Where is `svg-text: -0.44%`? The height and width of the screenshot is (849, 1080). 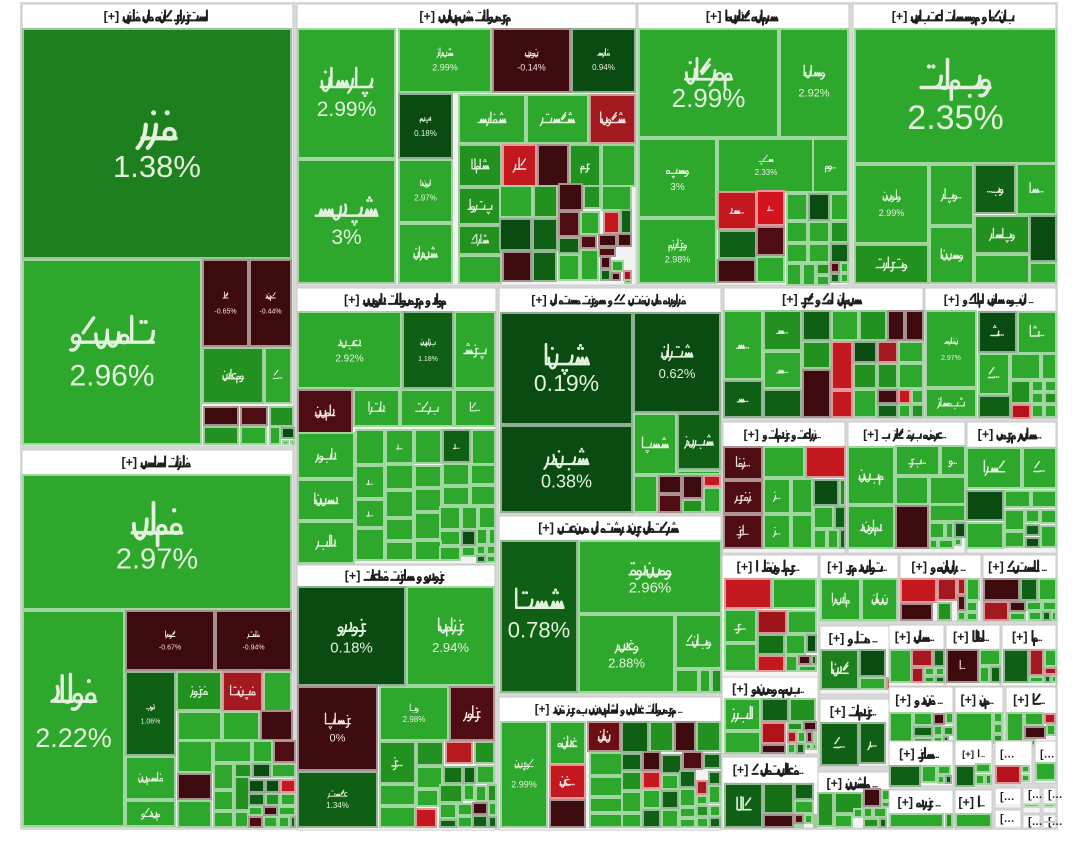
svg-text: -0.44% is located at coordinates (270, 311).